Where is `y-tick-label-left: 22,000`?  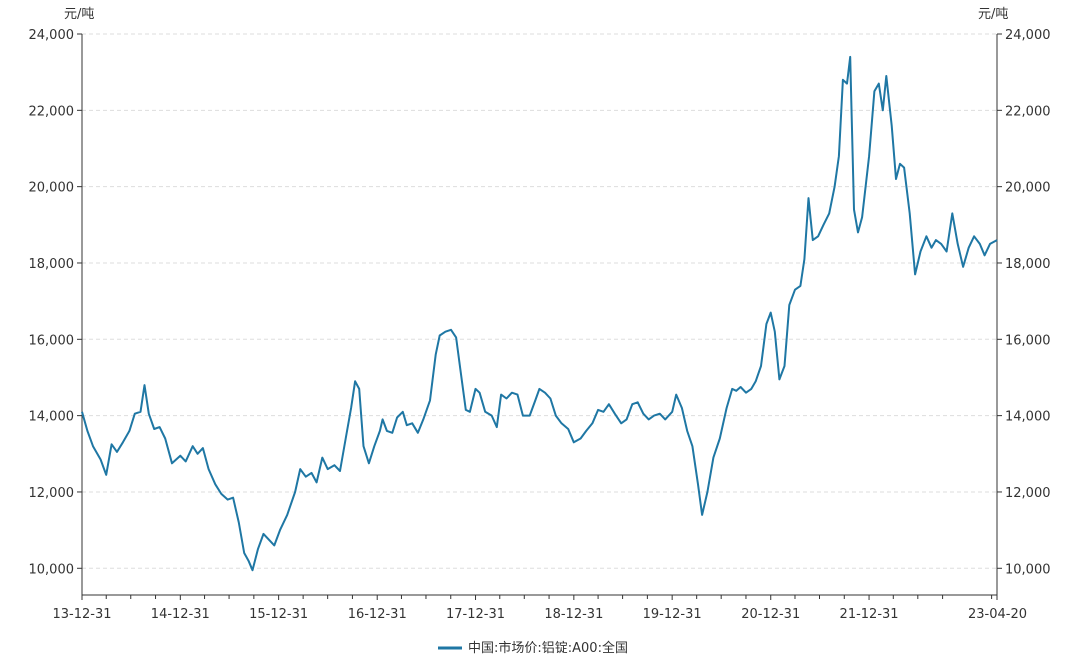 y-tick-label-left: 22,000 is located at coordinates (52, 111).